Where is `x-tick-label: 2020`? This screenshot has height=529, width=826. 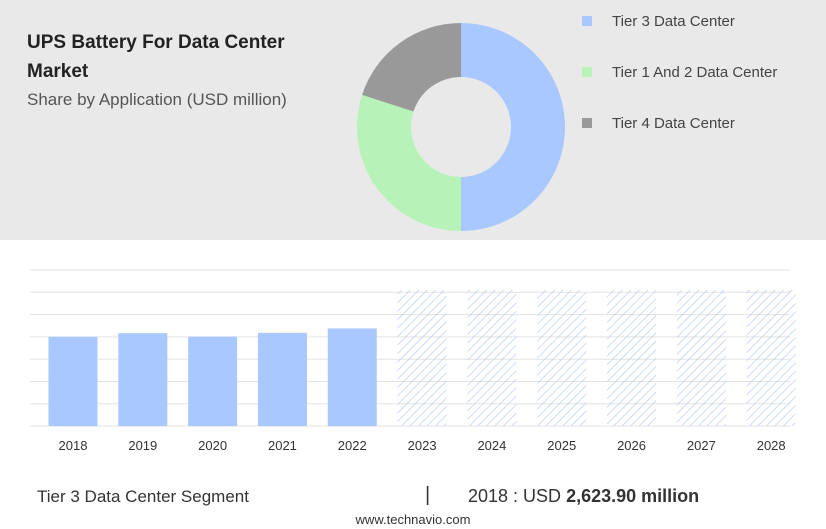 x-tick-label: 2020 is located at coordinates (212, 445).